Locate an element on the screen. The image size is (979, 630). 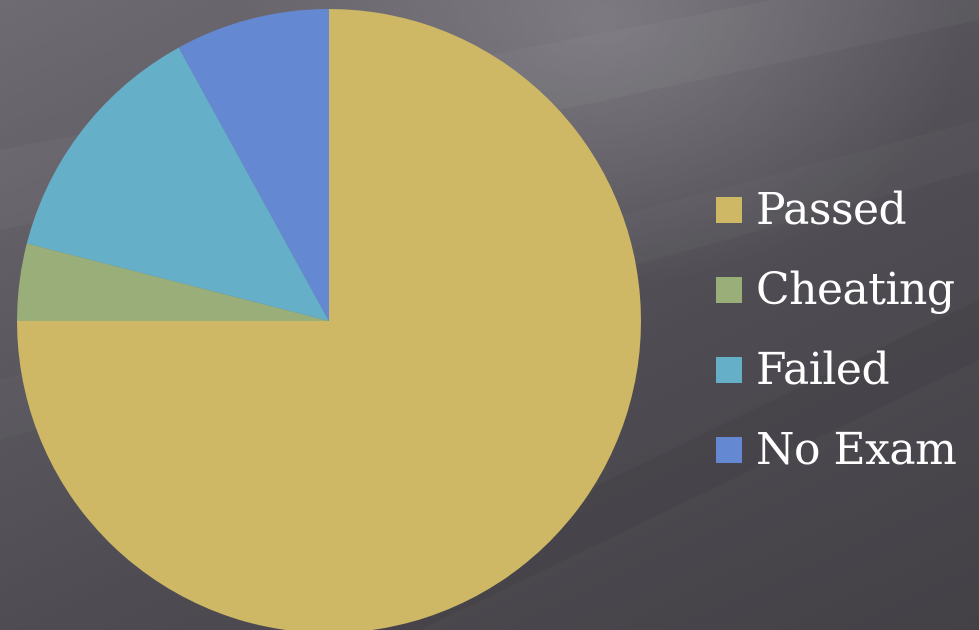
legend-label-failed: Failed is located at coordinates (823, 369).